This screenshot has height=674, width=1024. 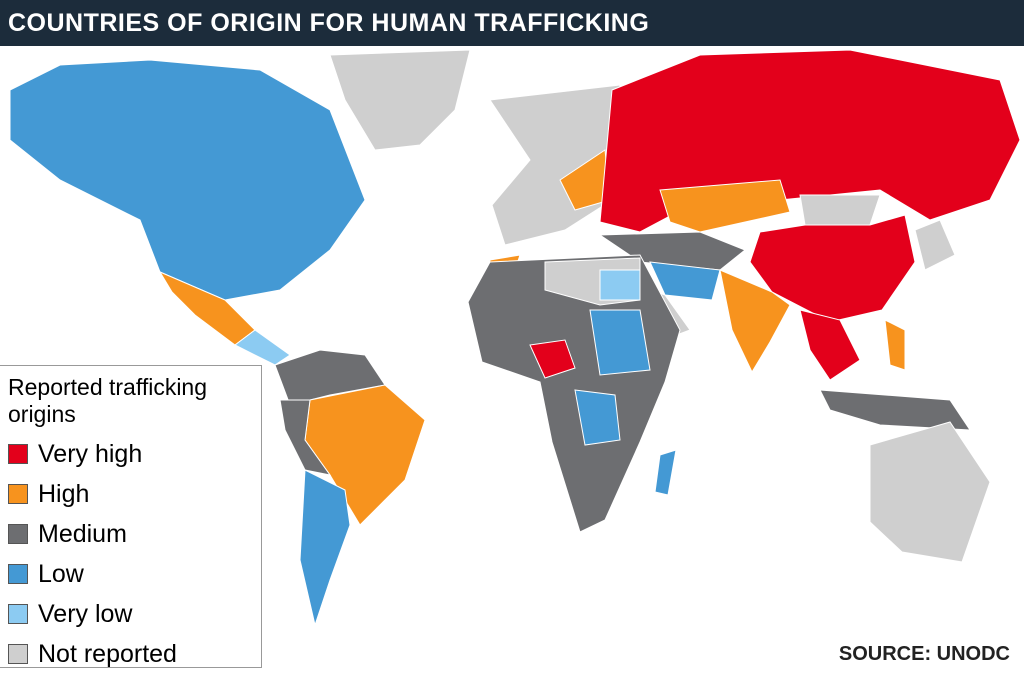 What do you see at coordinates (830, 345) in the screenshot?
I see `southeast-asia` at bounding box center [830, 345].